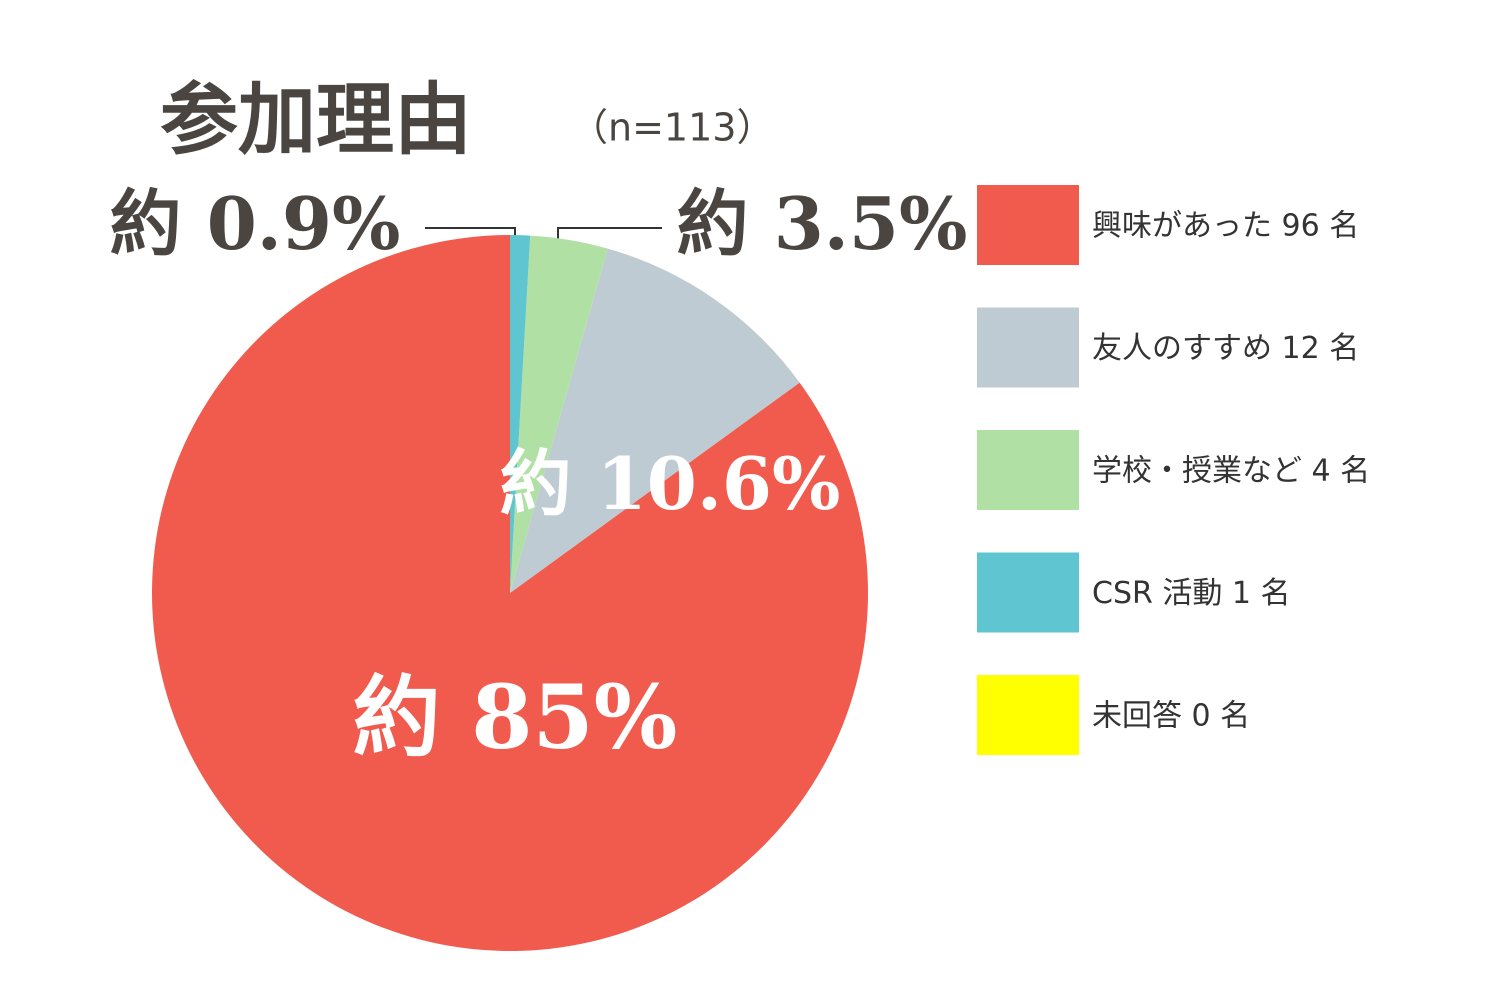  Describe the element at coordinates (672, 128) in the screenshot. I see `chart-subtitle: （n=113）` at that location.